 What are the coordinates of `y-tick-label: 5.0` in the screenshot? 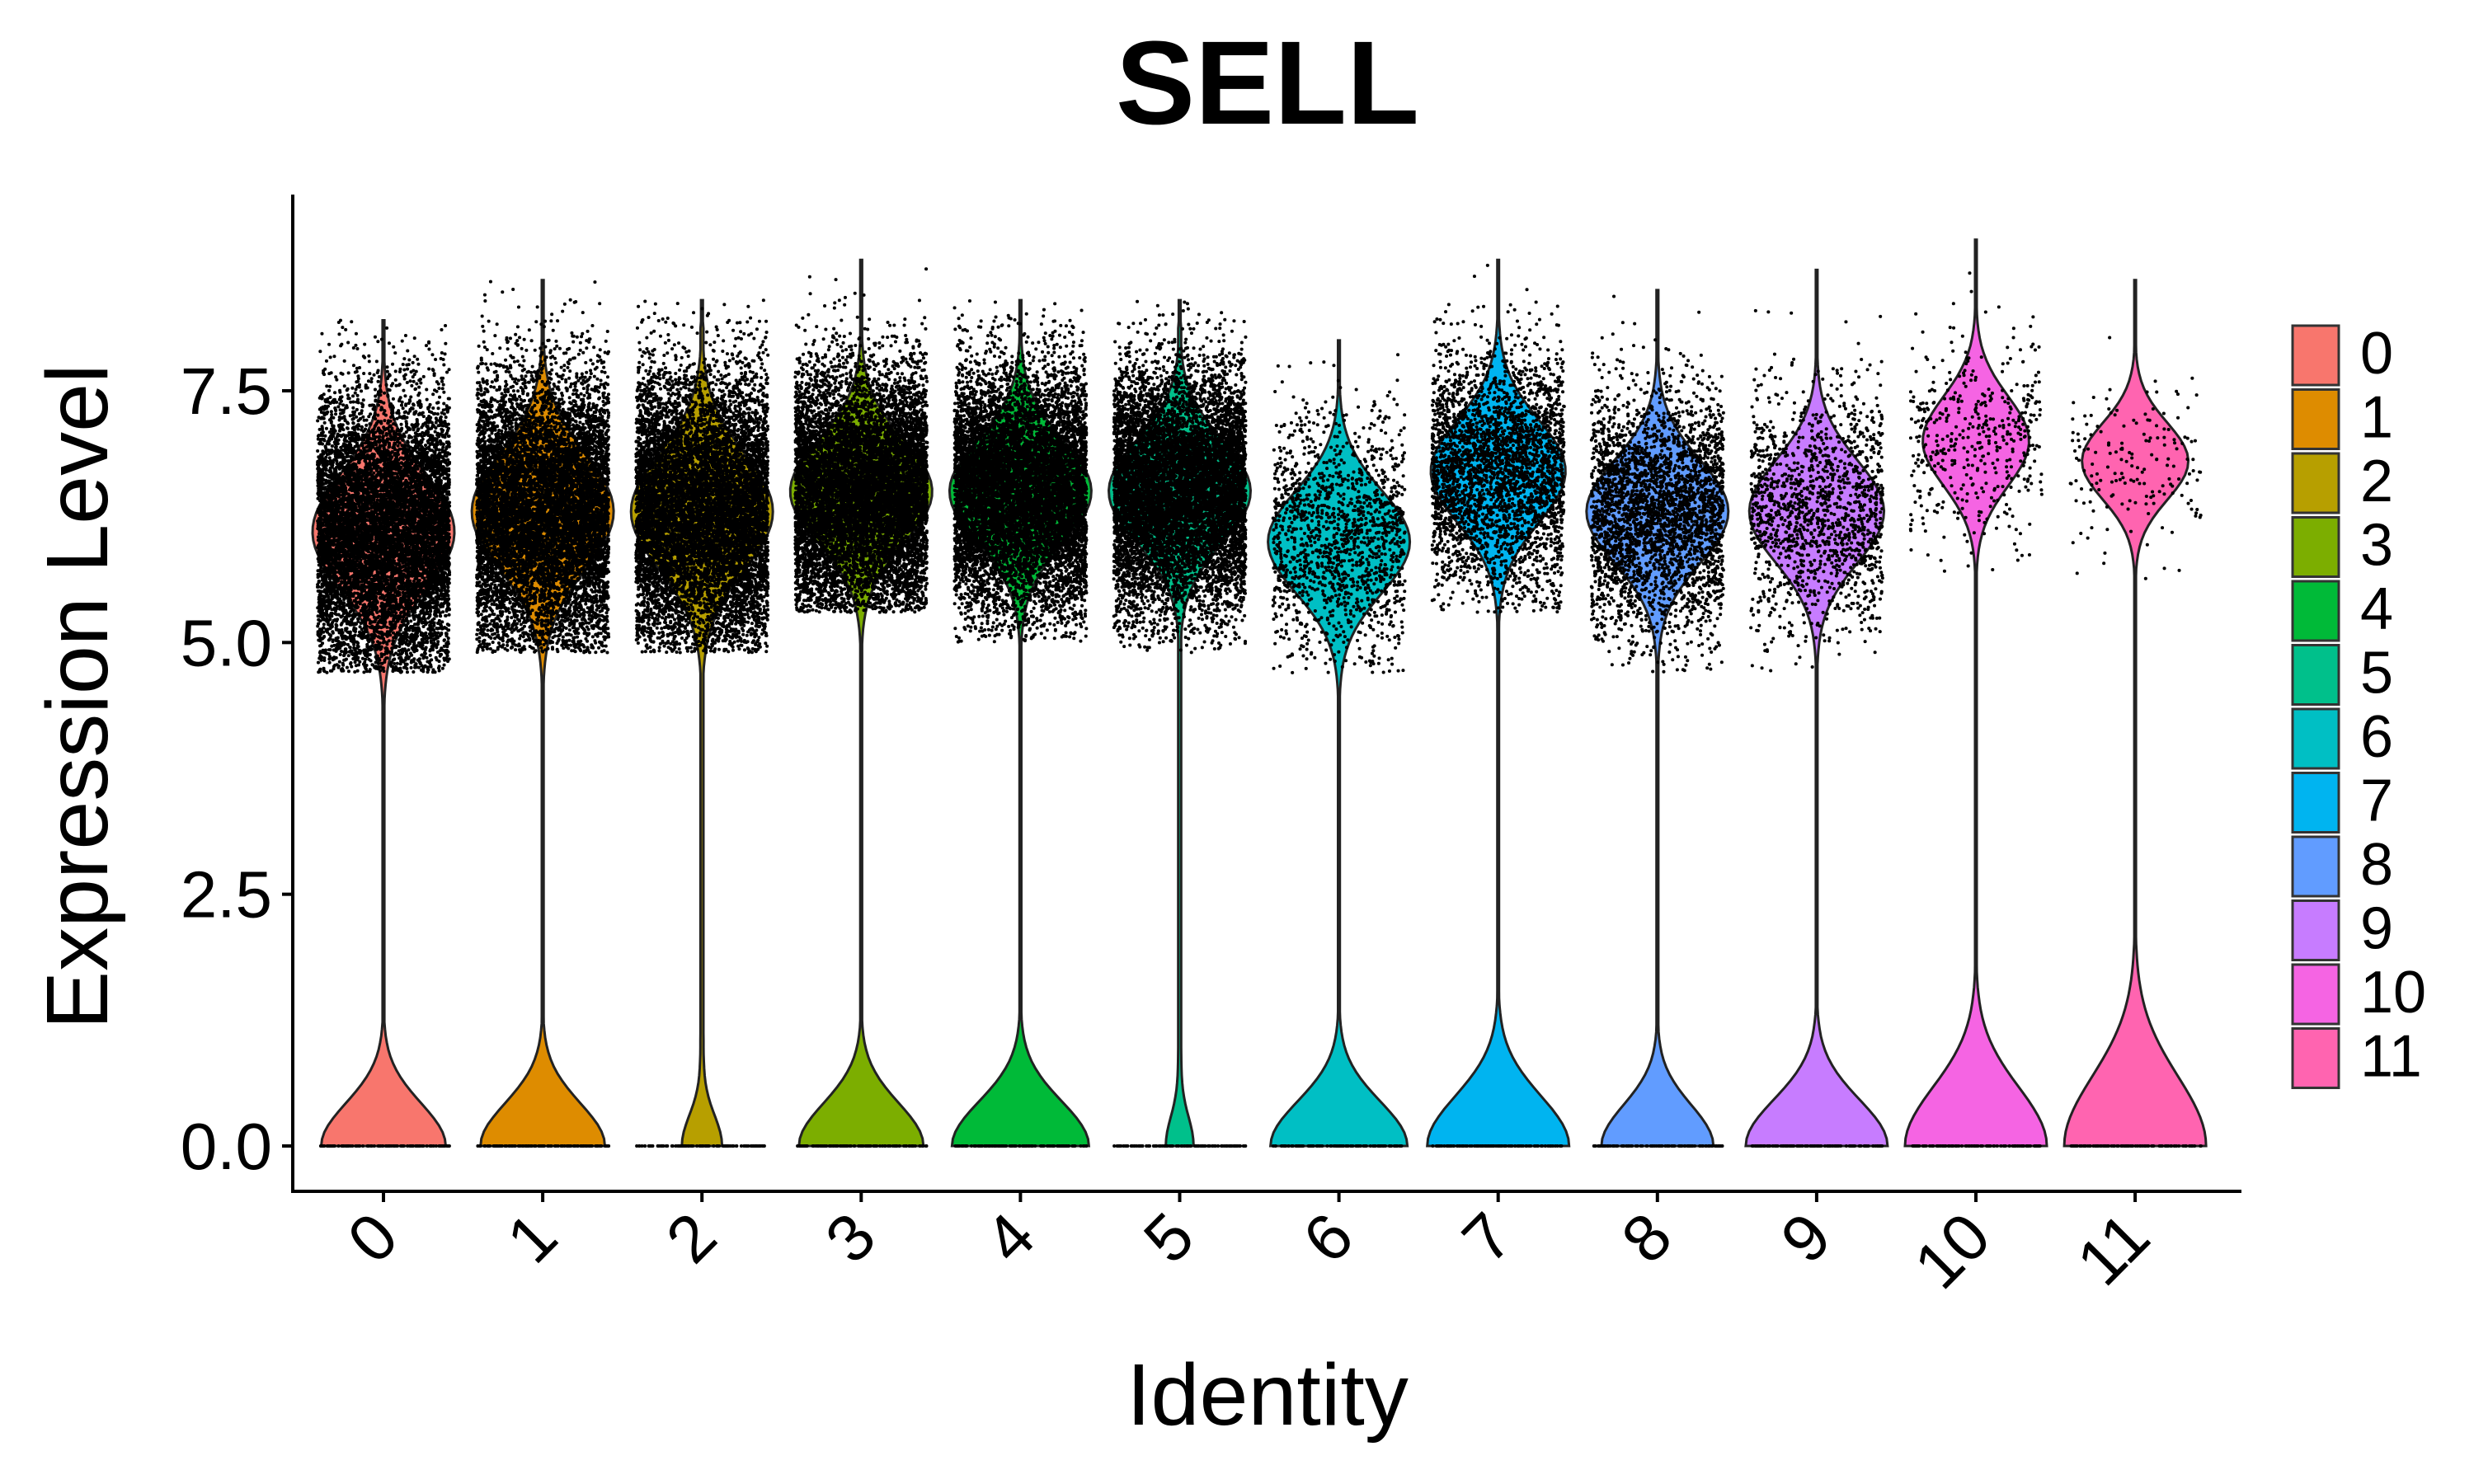 It's located at (226, 642).